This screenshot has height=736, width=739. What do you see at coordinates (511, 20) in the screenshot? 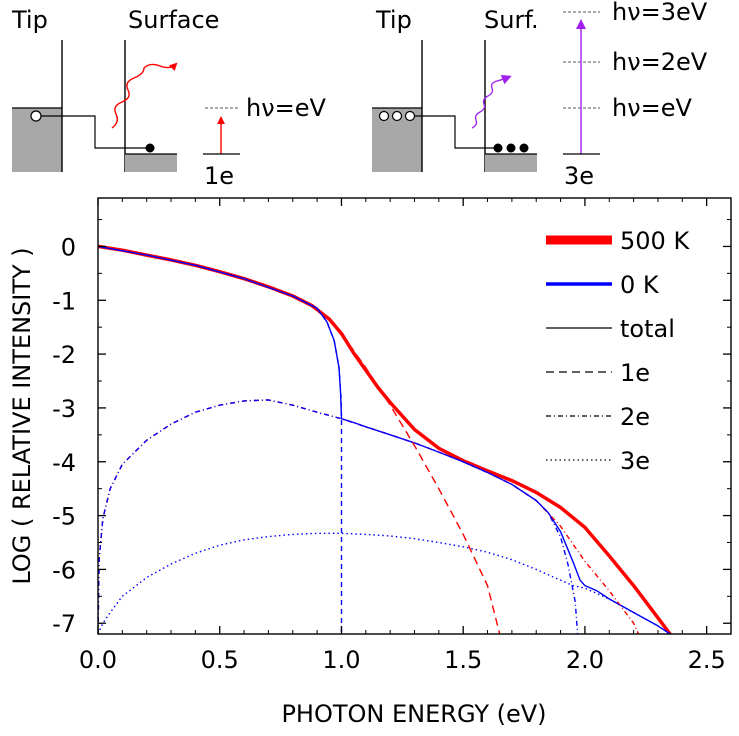
I see `diagram-right-surface-label: Surf.` at bounding box center [511, 20].